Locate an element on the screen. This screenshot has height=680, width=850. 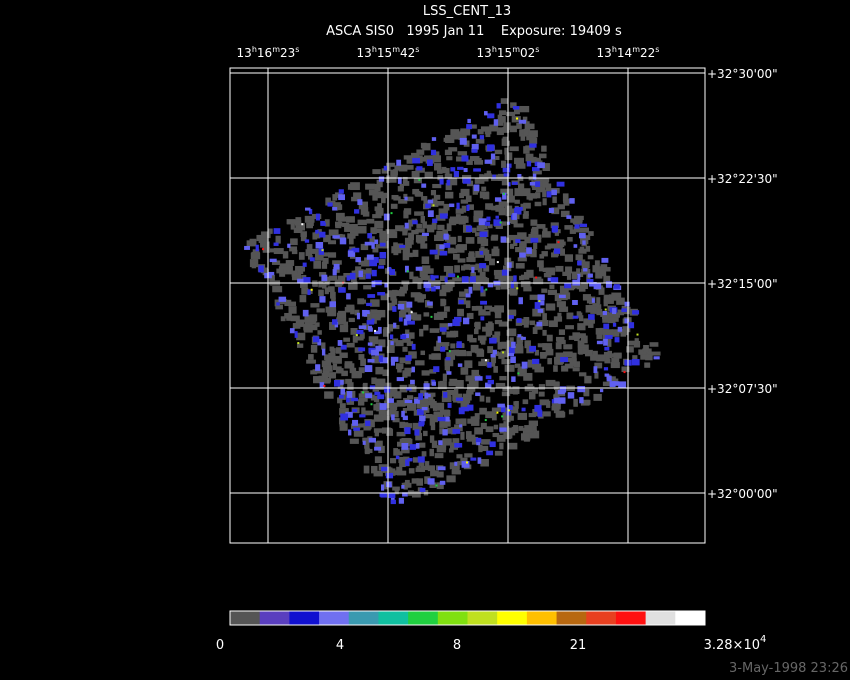
colorbar-label-part: 3.28×10 is located at coordinates (732, 645).